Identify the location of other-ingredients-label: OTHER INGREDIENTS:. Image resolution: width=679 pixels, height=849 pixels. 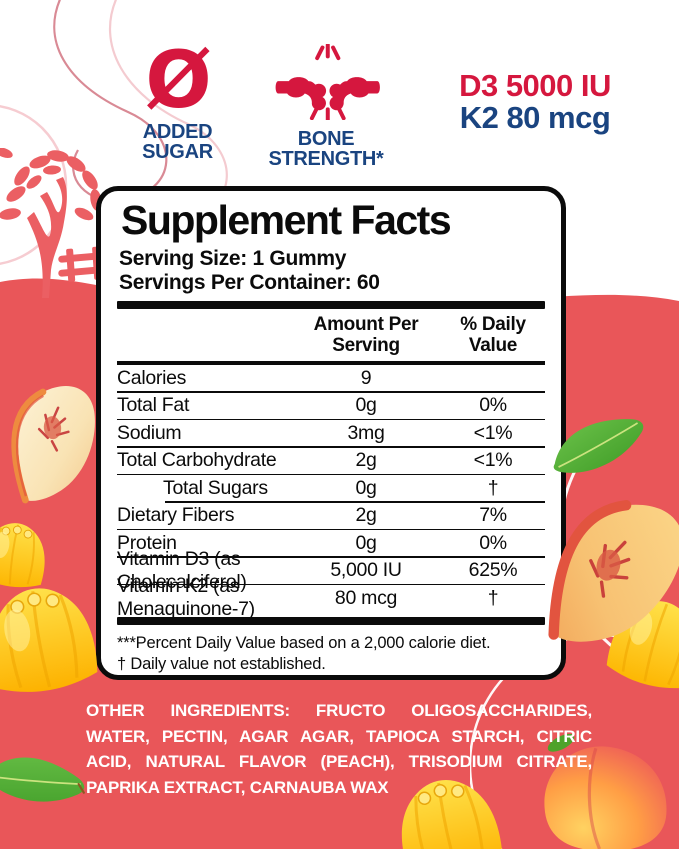
(188, 710).